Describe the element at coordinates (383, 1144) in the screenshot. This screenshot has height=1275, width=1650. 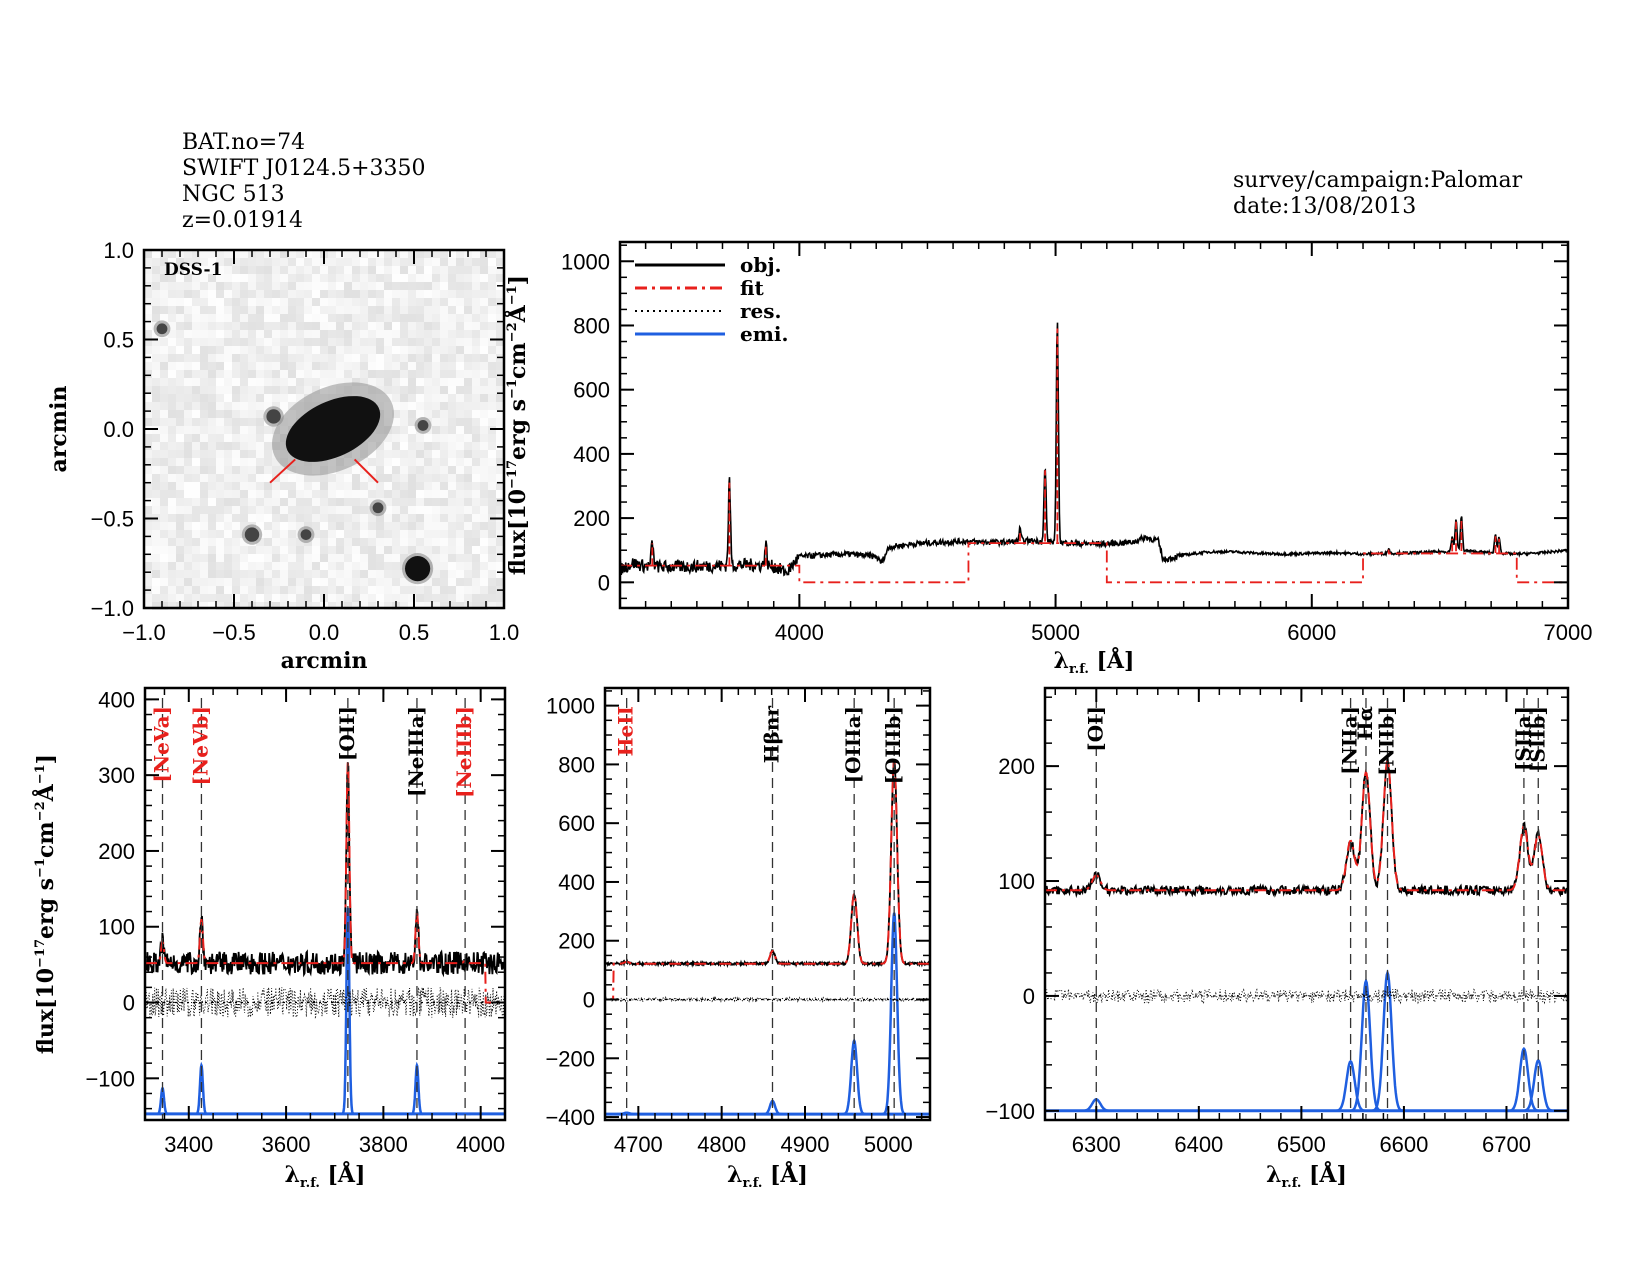
I see `x-tick-label: 3800` at that location.